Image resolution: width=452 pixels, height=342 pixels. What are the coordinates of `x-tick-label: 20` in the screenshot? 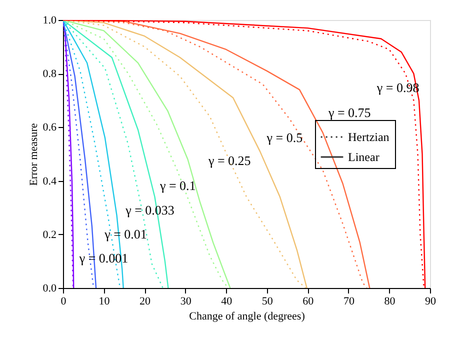 It's located at (146, 302).